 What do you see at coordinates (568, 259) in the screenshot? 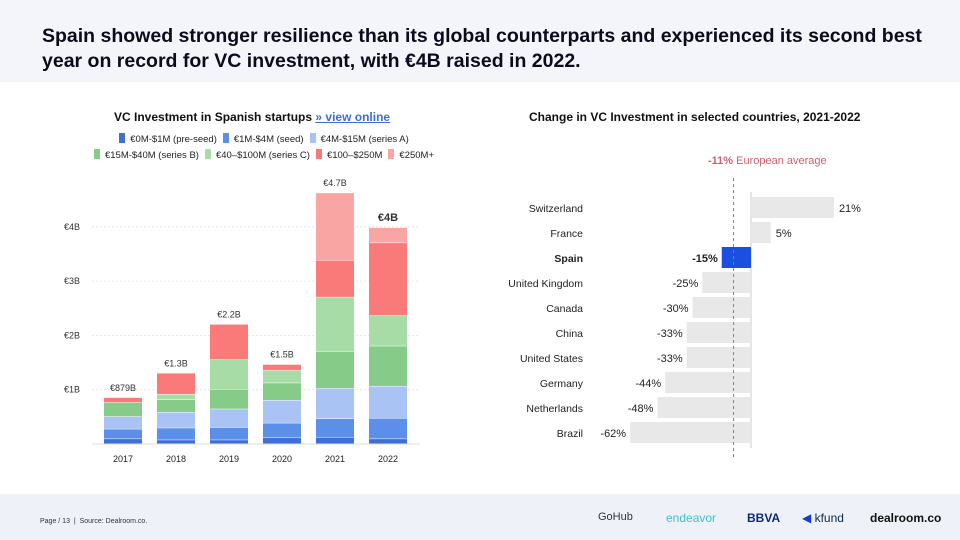
I see `country-label: Spain` at bounding box center [568, 259].